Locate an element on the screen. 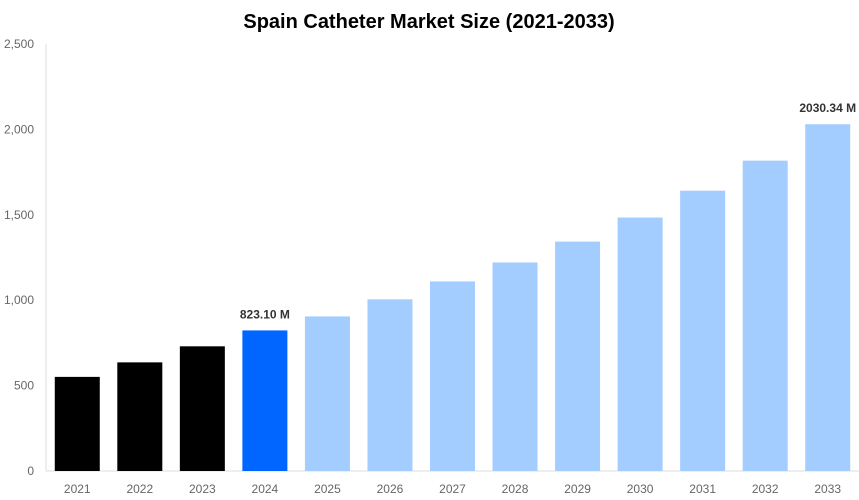 The image size is (859, 500). bar-2031 is located at coordinates (703, 330).